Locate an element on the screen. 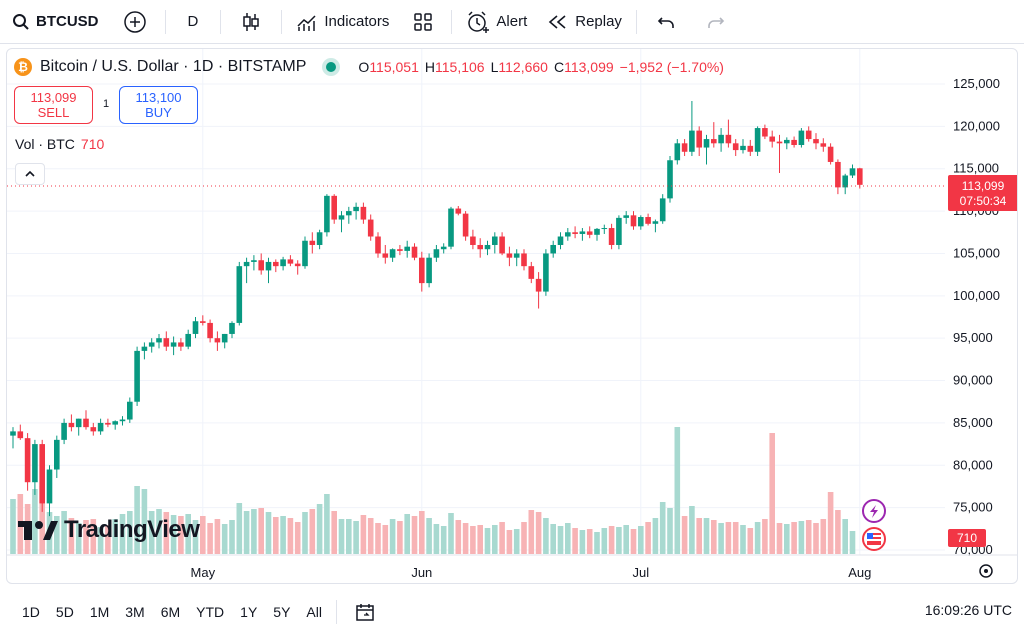  price-tick-label: 115,000 is located at coordinates (976, 168).